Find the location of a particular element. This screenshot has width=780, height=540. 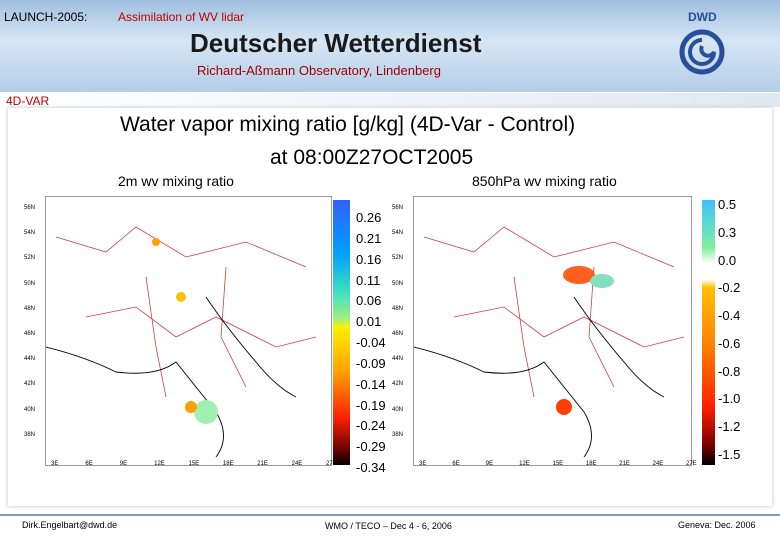

colorbar-label: -1.5 is located at coordinates (729, 454).